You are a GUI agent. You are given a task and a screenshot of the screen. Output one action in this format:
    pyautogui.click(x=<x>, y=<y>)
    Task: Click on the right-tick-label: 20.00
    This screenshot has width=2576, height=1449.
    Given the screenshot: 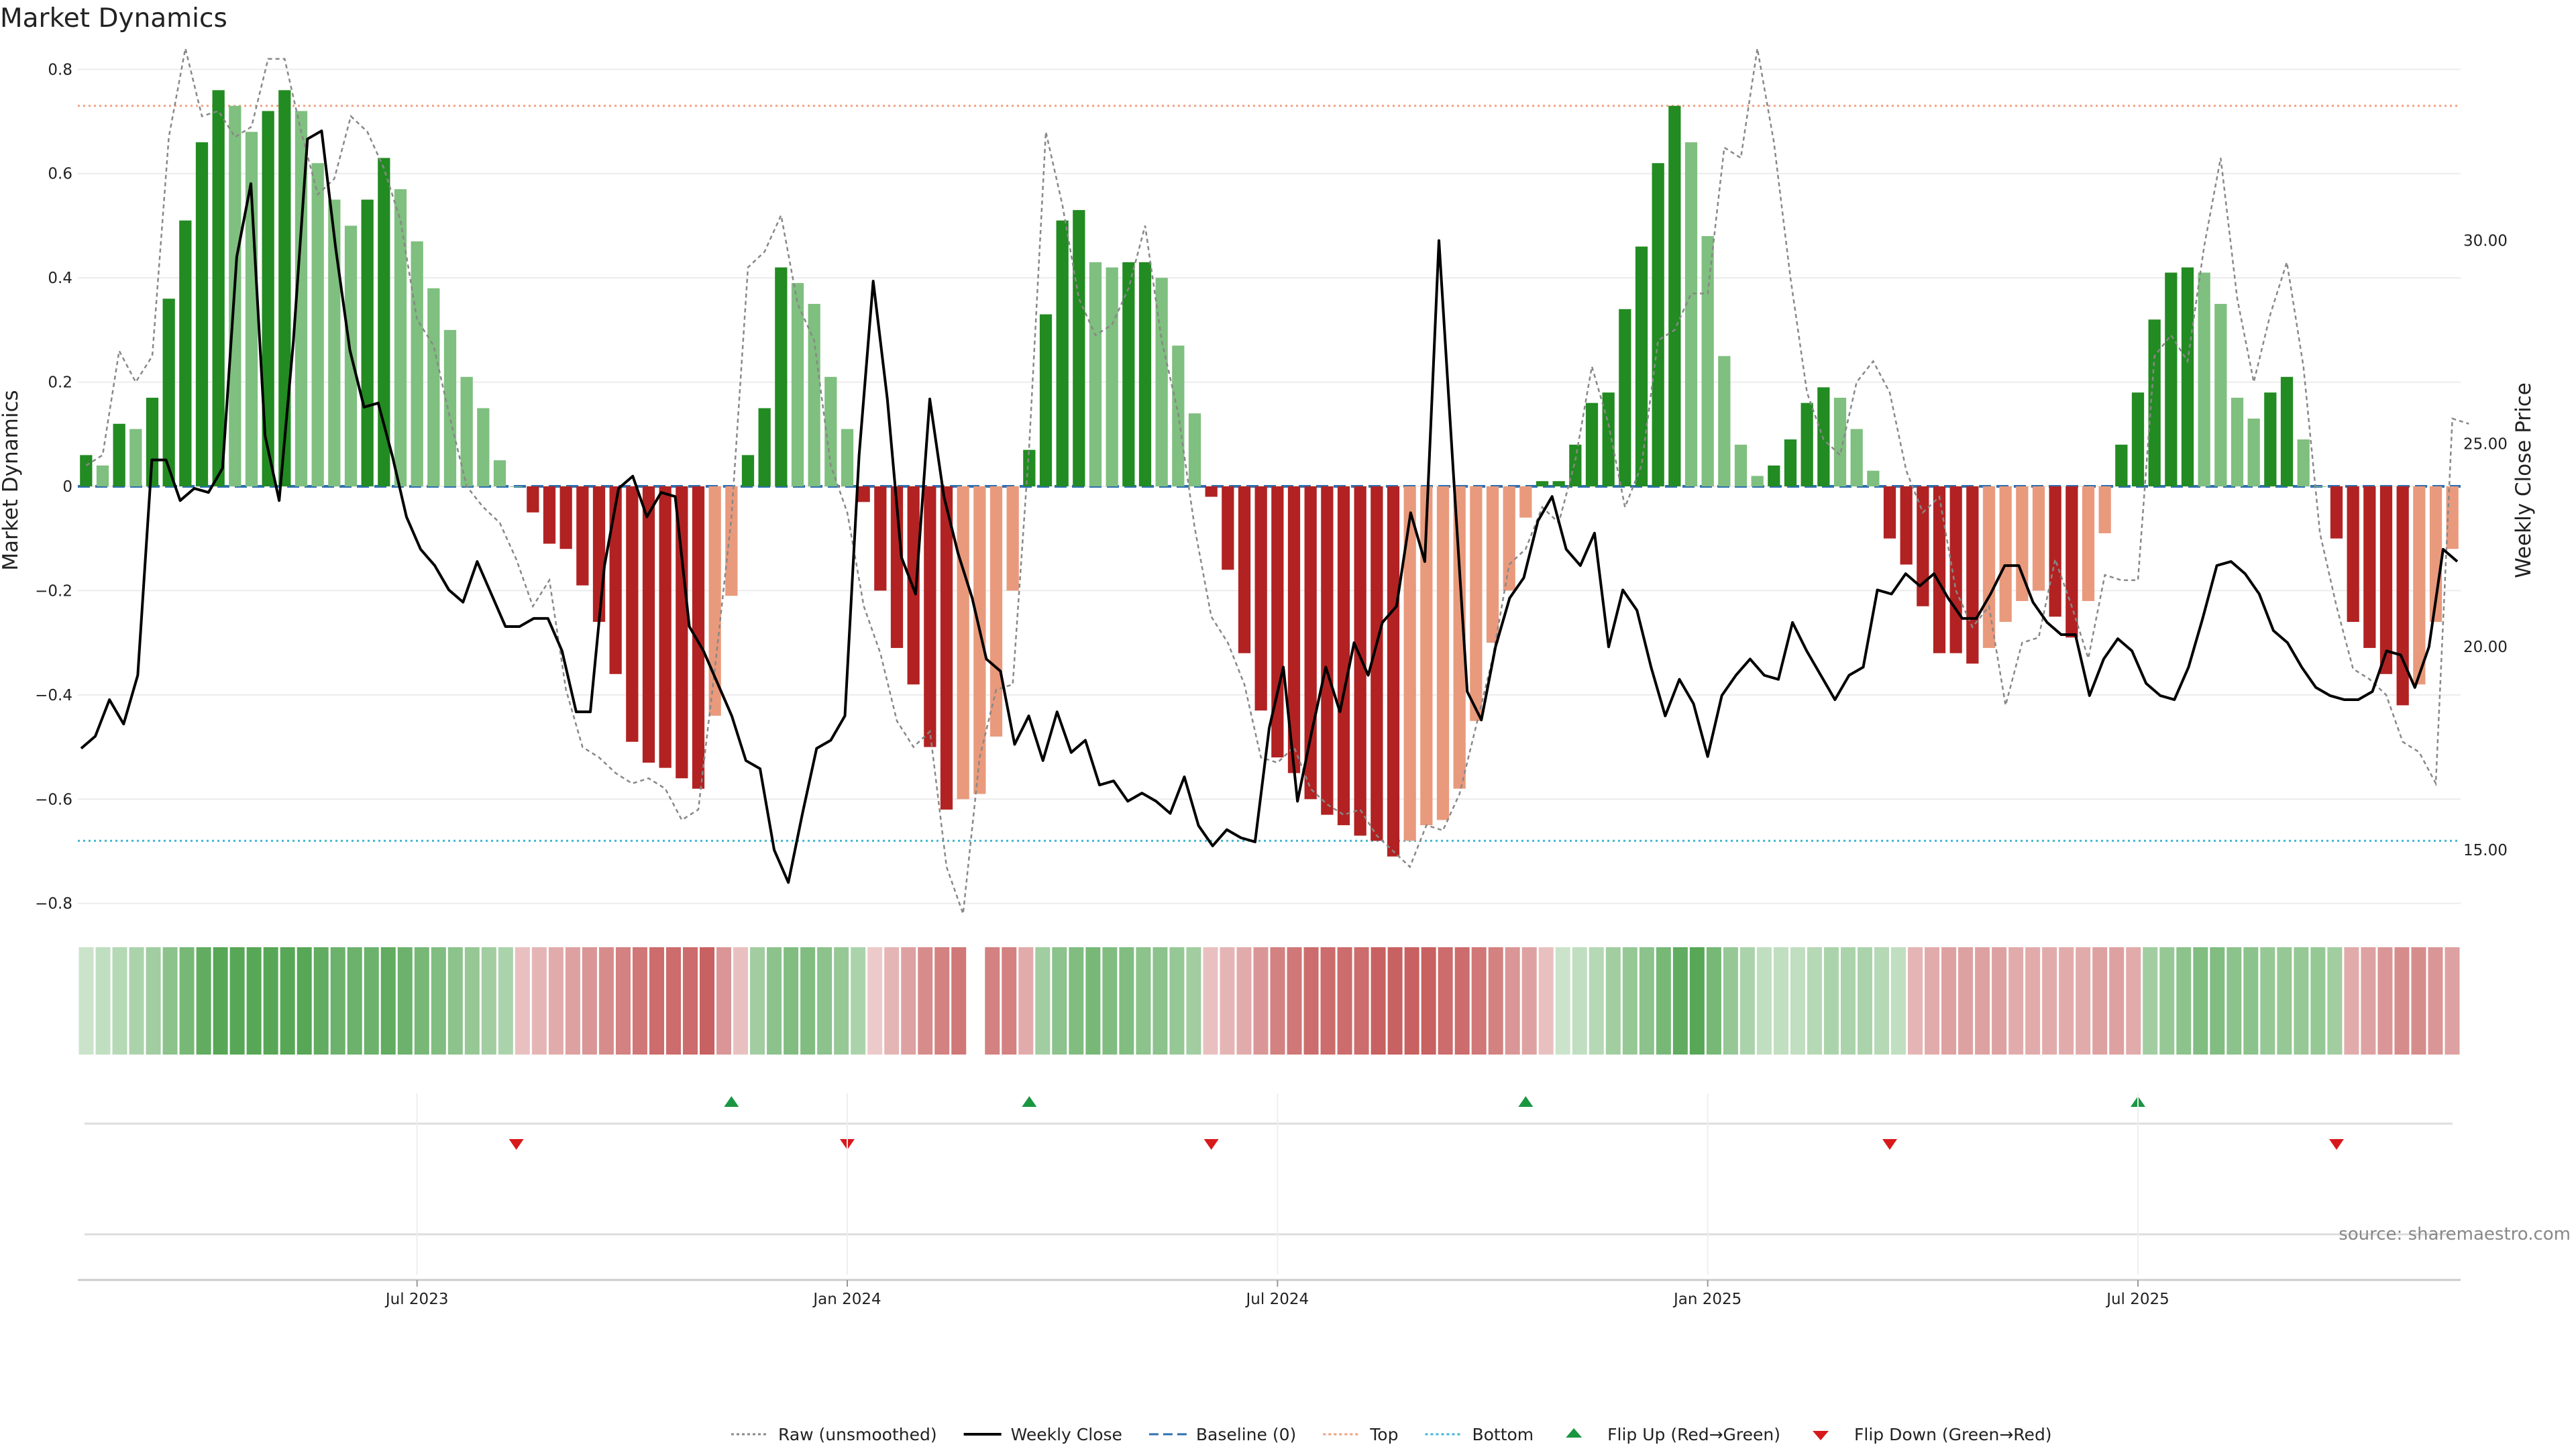 What is the action you would take?
    pyautogui.click(x=2485, y=647)
    